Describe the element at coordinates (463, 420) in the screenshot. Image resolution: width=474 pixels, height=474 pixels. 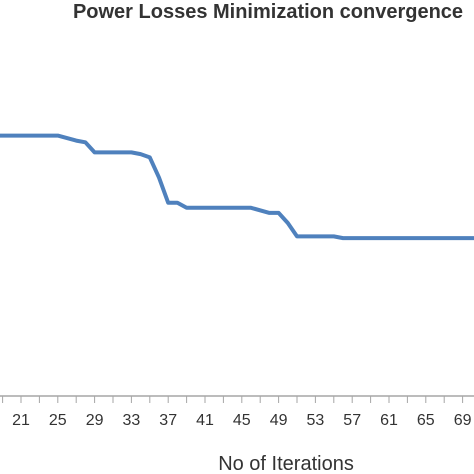
I see `x-tick-label: 69` at that location.